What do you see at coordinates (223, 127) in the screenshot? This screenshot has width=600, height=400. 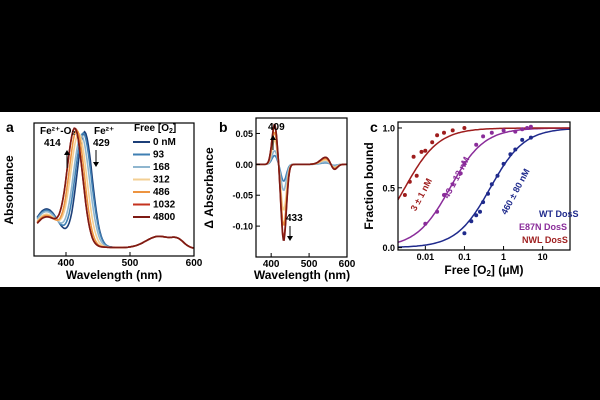 I see `panel-b-label: b` at bounding box center [223, 127].